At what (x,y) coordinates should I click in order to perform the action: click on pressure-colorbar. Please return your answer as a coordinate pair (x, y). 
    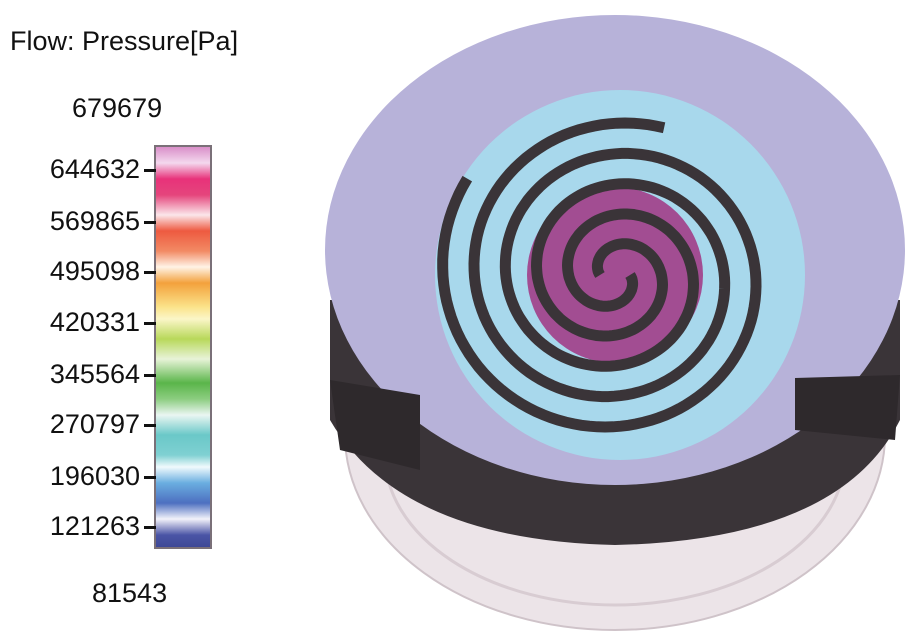
    Looking at the image, I should click on (183, 347).